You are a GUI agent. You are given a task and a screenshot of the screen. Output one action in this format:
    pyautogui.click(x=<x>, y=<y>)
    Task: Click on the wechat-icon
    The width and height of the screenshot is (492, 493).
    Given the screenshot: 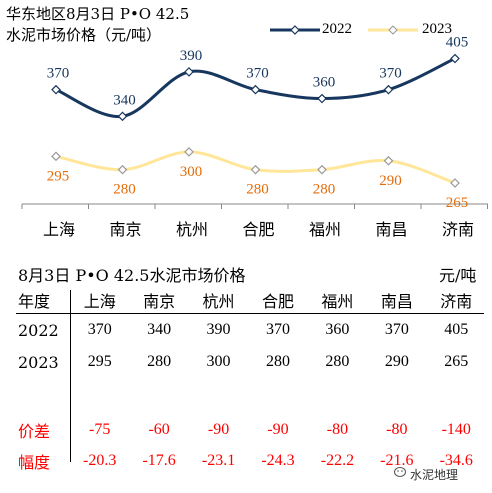 What is the action you would take?
    pyautogui.click(x=400, y=472)
    